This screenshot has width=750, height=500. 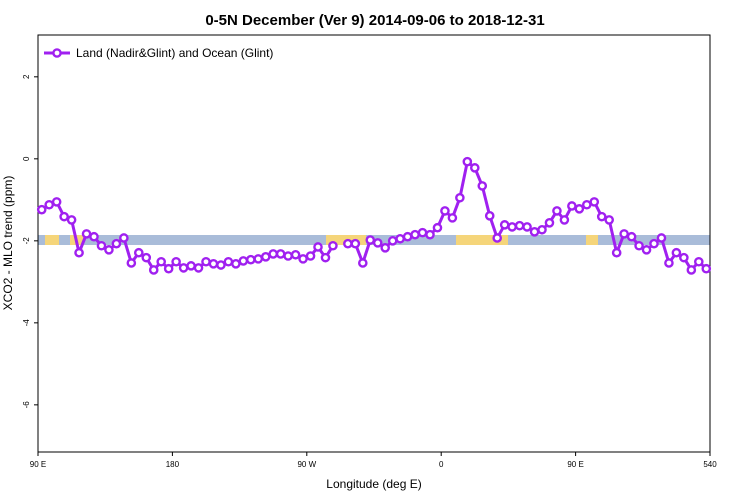 I want to click on legend-marker, so click(x=57, y=53).